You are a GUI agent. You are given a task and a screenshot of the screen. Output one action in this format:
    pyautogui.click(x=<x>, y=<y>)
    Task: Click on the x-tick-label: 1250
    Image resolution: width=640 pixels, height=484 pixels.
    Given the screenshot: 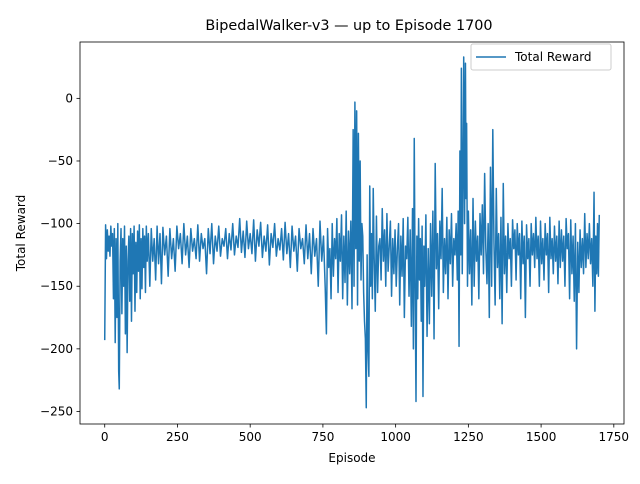 What is the action you would take?
    pyautogui.click(x=468, y=437)
    